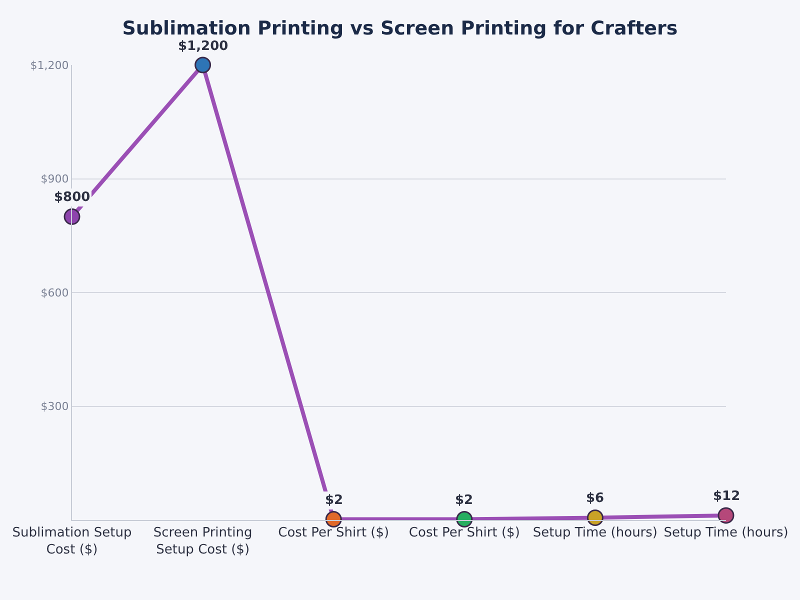  What do you see at coordinates (202, 542) in the screenshot?
I see `x-tick-label: Screen Printing Setup Cost ($)` at bounding box center [202, 542].